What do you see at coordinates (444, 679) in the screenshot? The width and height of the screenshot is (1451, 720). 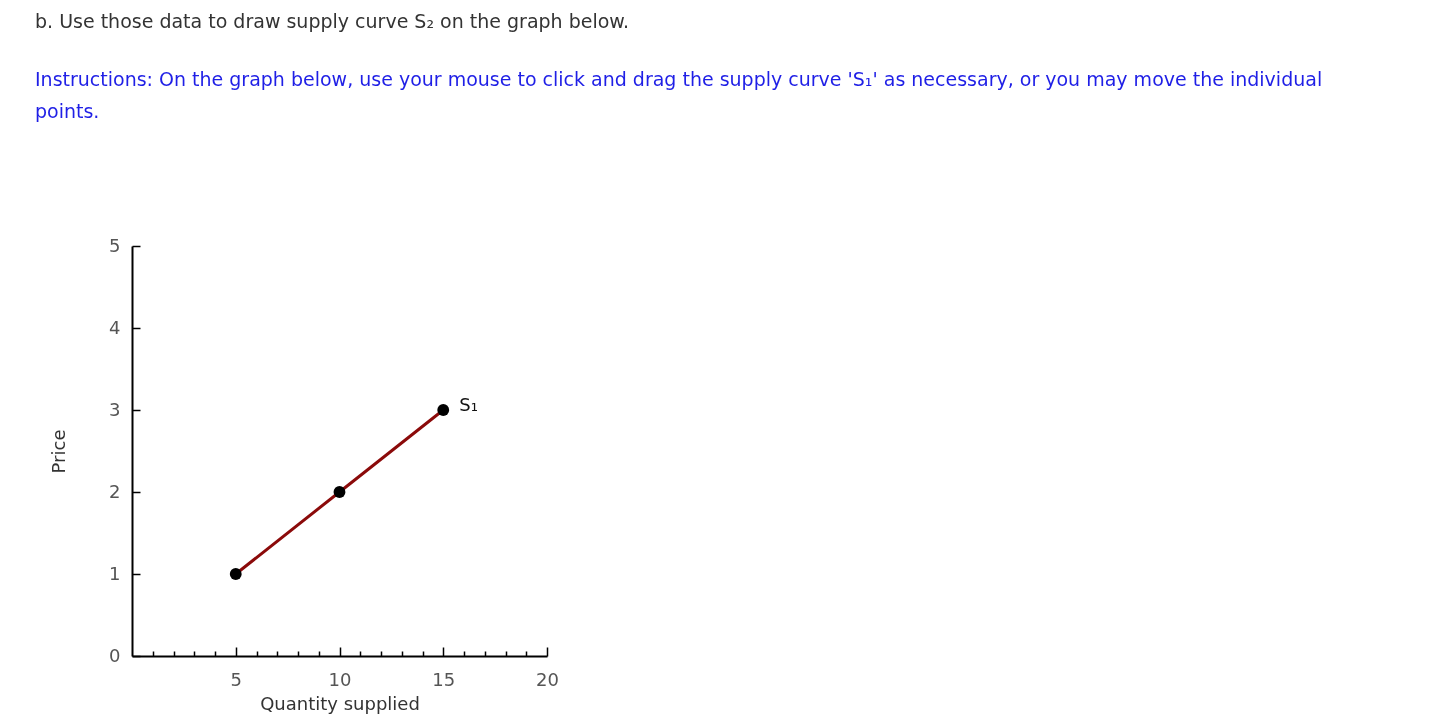 I see `x-tick-label: 15` at bounding box center [444, 679].